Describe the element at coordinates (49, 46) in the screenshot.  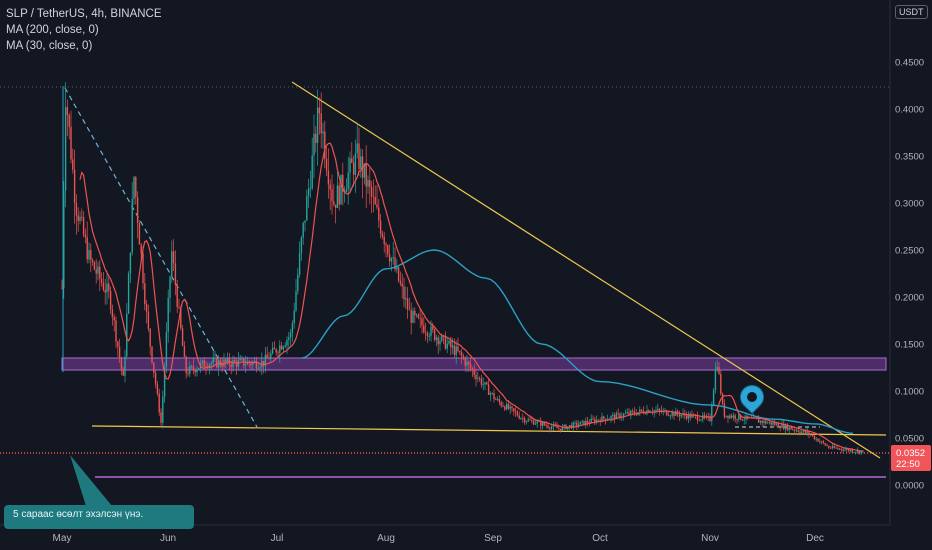
I see `ma30-legend: MA (30, close, 0)` at that location.